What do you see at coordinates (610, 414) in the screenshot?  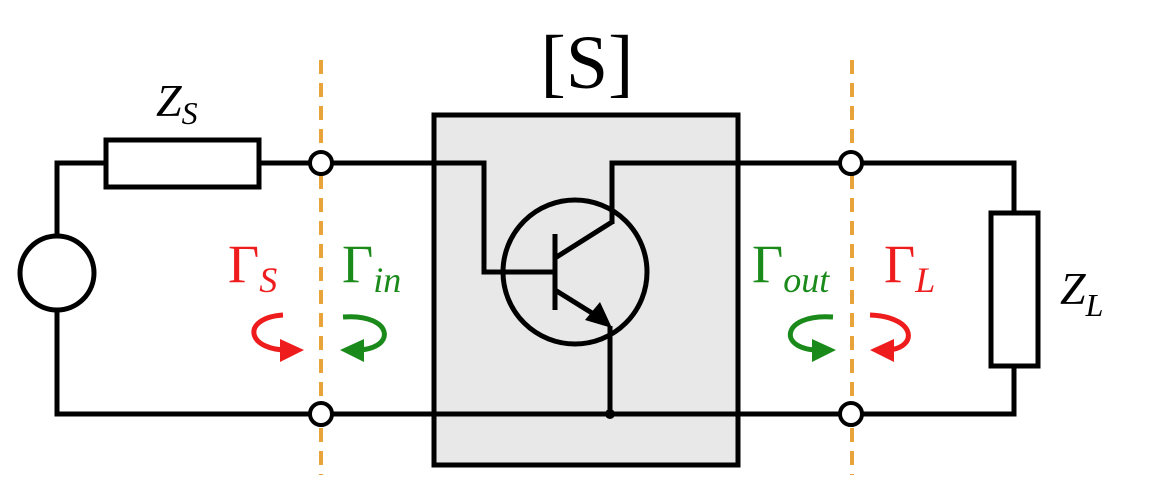 I see `emitter-junction-dot` at bounding box center [610, 414].